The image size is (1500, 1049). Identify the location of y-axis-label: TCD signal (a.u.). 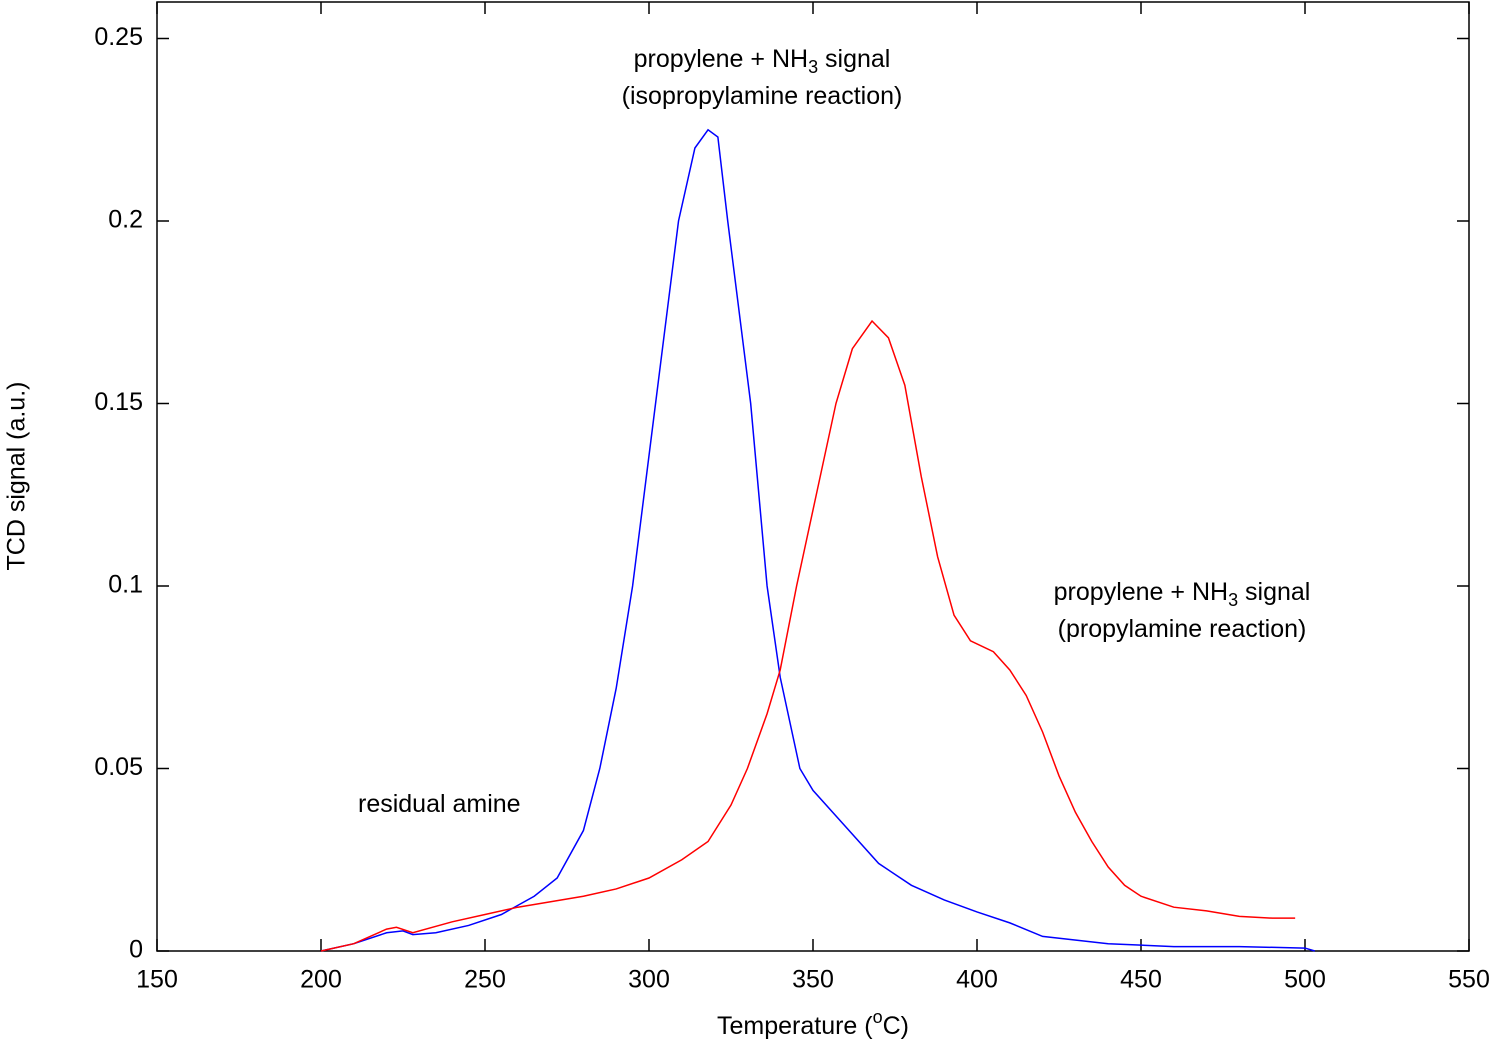
(17, 476).